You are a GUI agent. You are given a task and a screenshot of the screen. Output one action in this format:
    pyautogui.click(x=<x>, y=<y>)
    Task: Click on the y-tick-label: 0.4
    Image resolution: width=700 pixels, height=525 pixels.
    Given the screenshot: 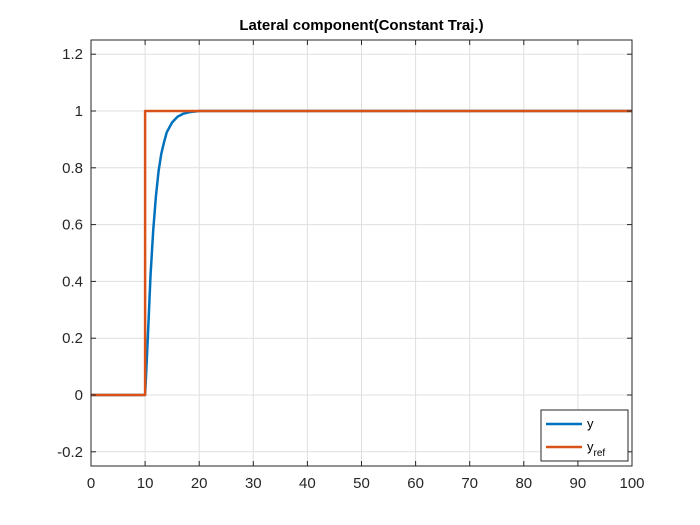 What is the action you would take?
    pyautogui.click(x=72, y=281)
    